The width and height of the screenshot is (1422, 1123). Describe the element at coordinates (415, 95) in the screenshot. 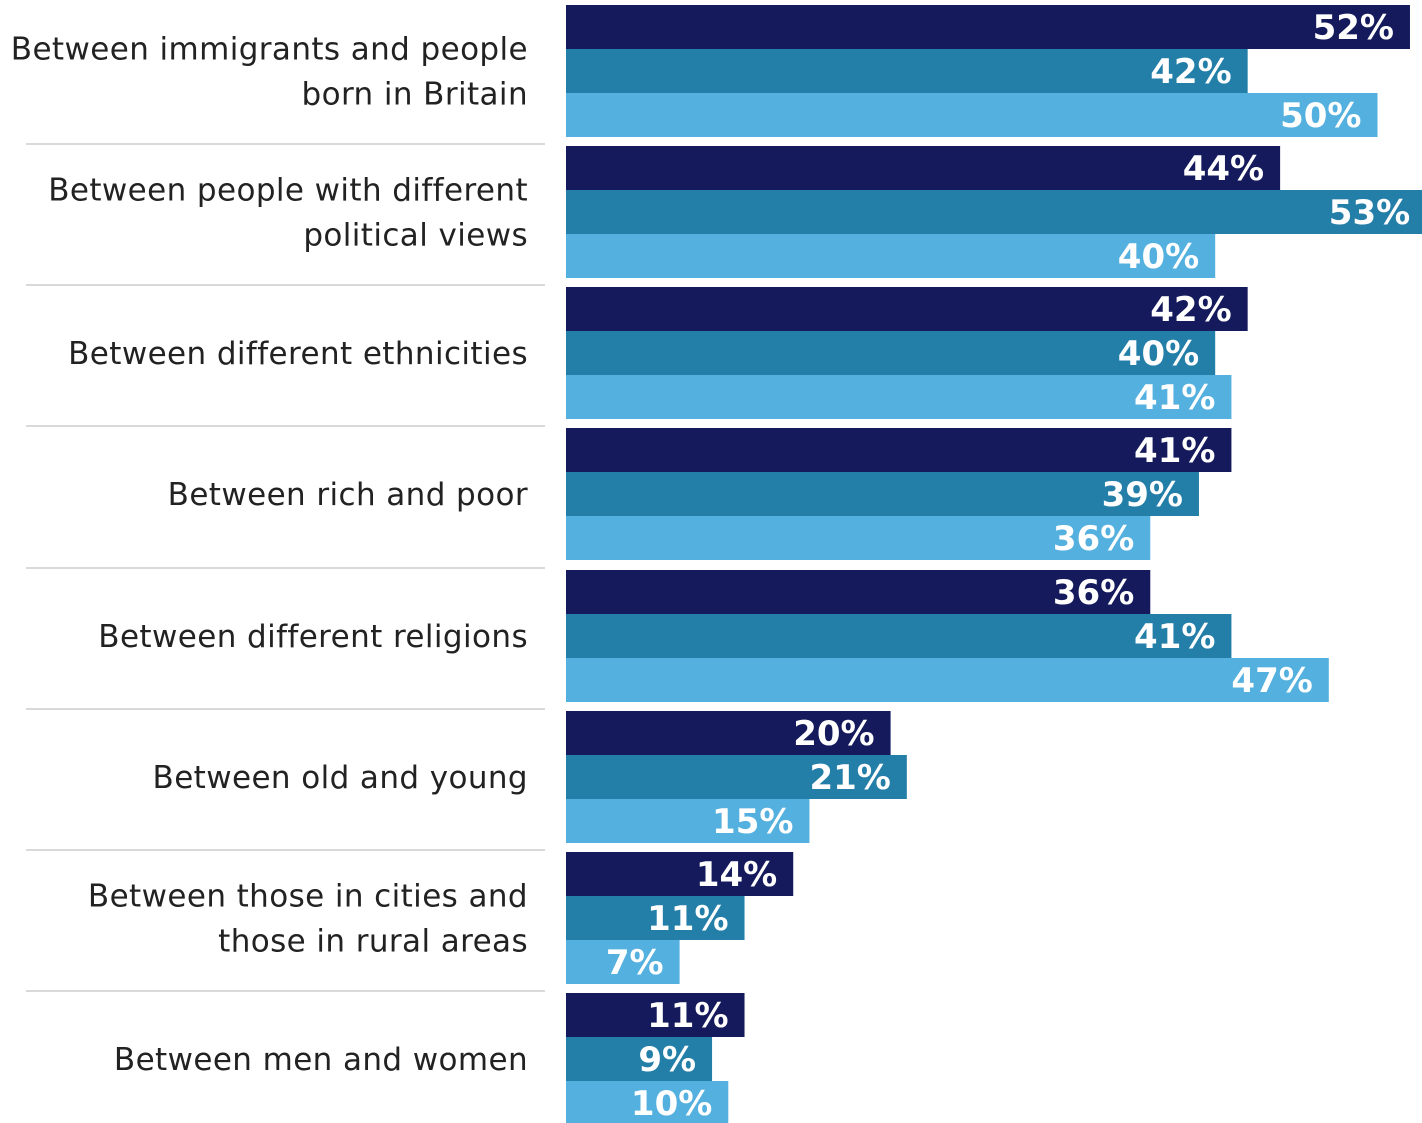

I see `category-label-line: born in Britain` at that location.